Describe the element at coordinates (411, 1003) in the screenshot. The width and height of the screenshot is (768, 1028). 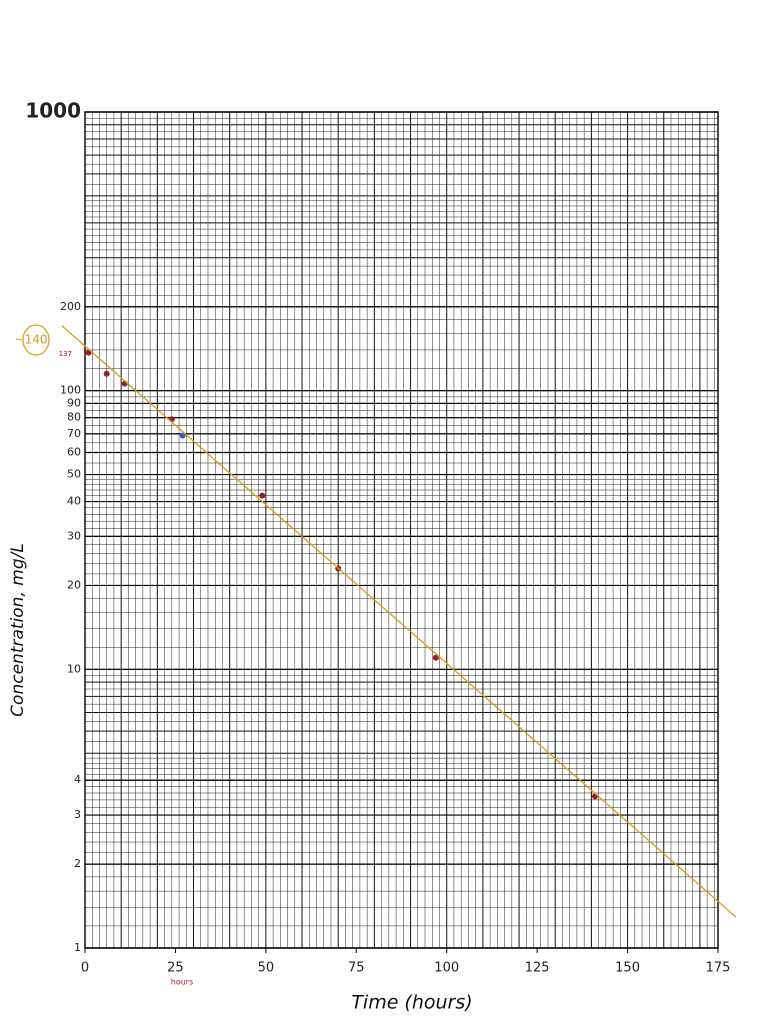
I see `x-axis-label: Time (hours)` at that location.